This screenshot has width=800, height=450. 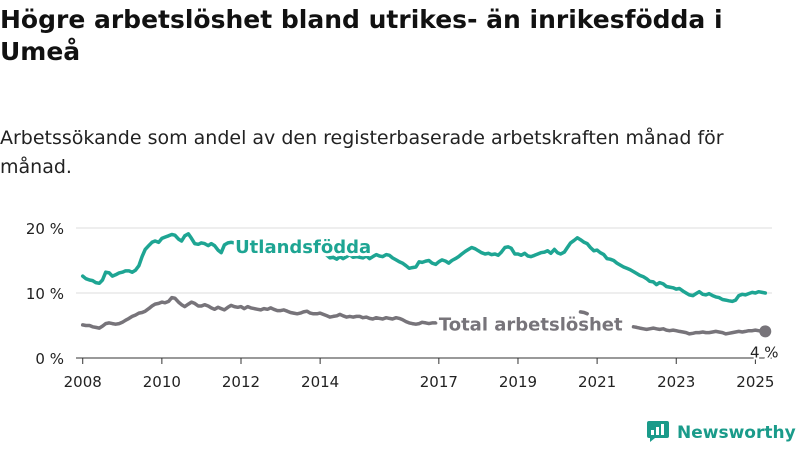 I want to click on end-point-marker, so click(x=765, y=331).